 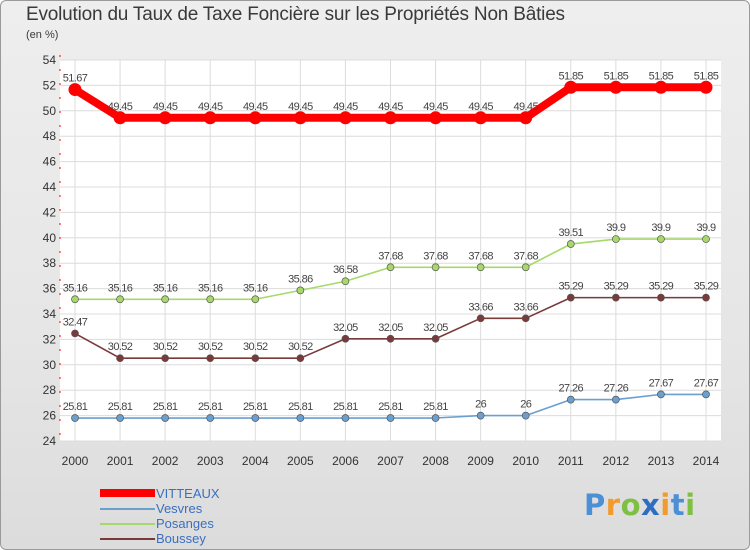 I want to click on x-tick-label: 2014, so click(x=706, y=461).